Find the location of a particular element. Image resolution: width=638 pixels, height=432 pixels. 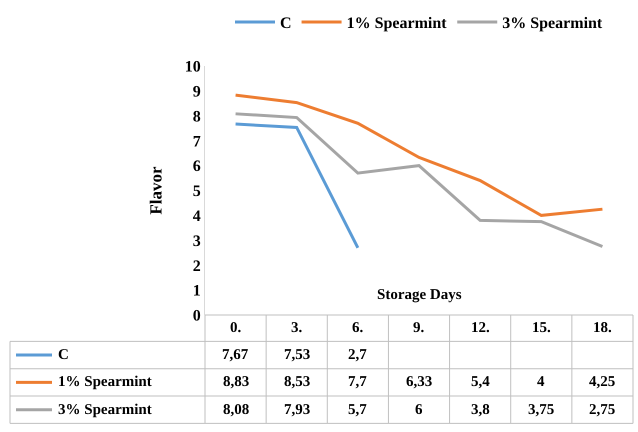

y-tick-label: 5 is located at coordinates (196, 191).